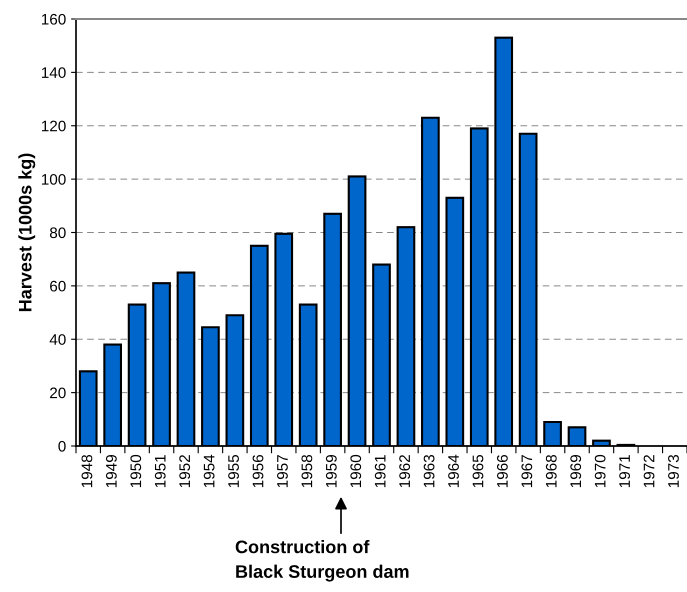  What do you see at coordinates (160, 471) in the screenshot?
I see `x-tick-label: 1951` at bounding box center [160, 471].